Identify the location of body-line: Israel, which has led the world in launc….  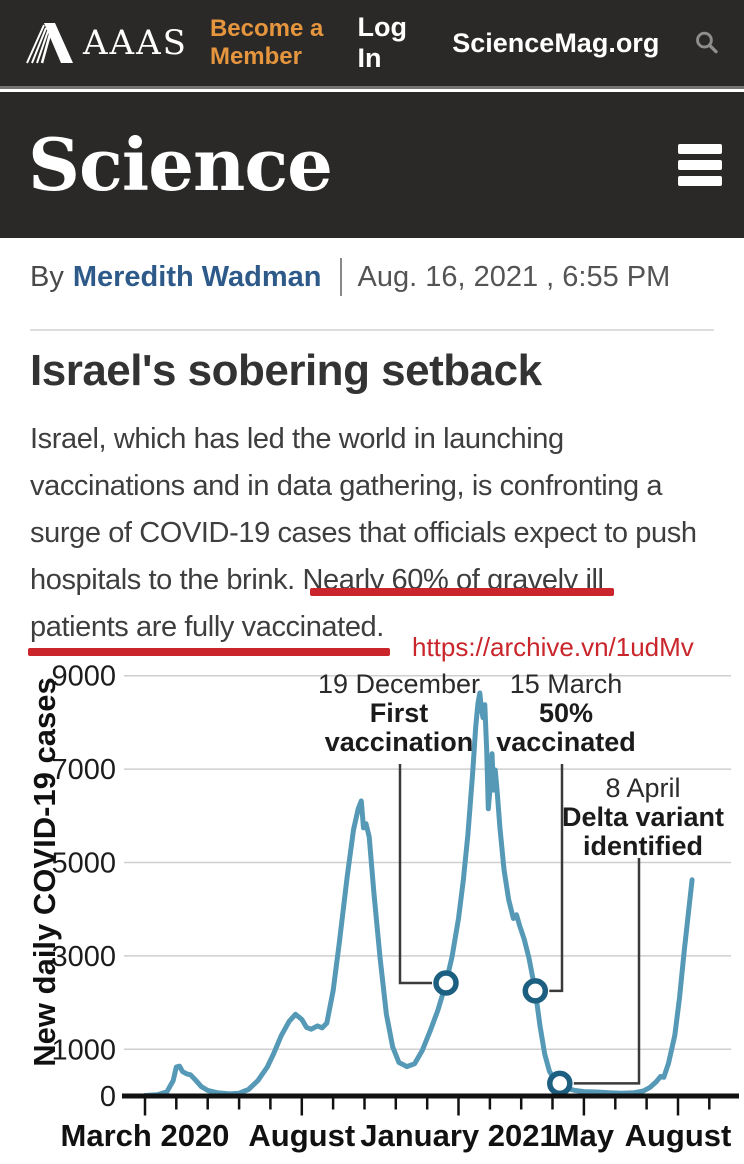
(297, 439).